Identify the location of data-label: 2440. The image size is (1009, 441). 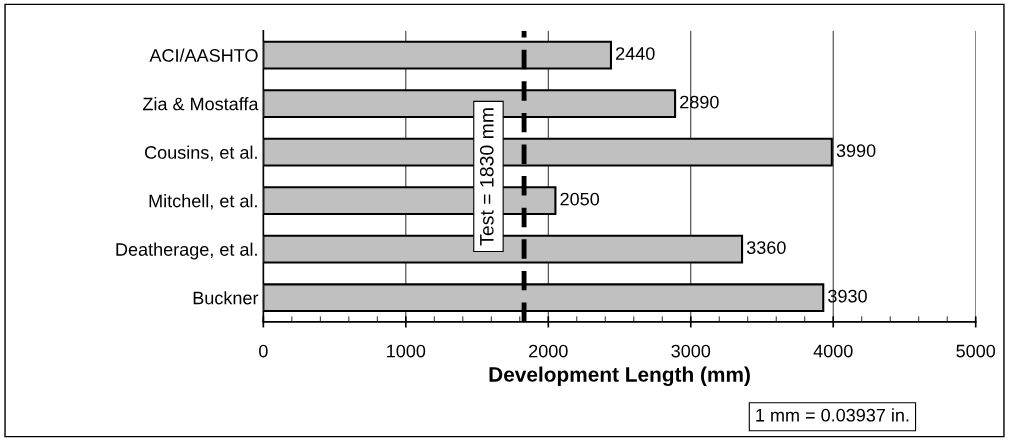
(635, 53).